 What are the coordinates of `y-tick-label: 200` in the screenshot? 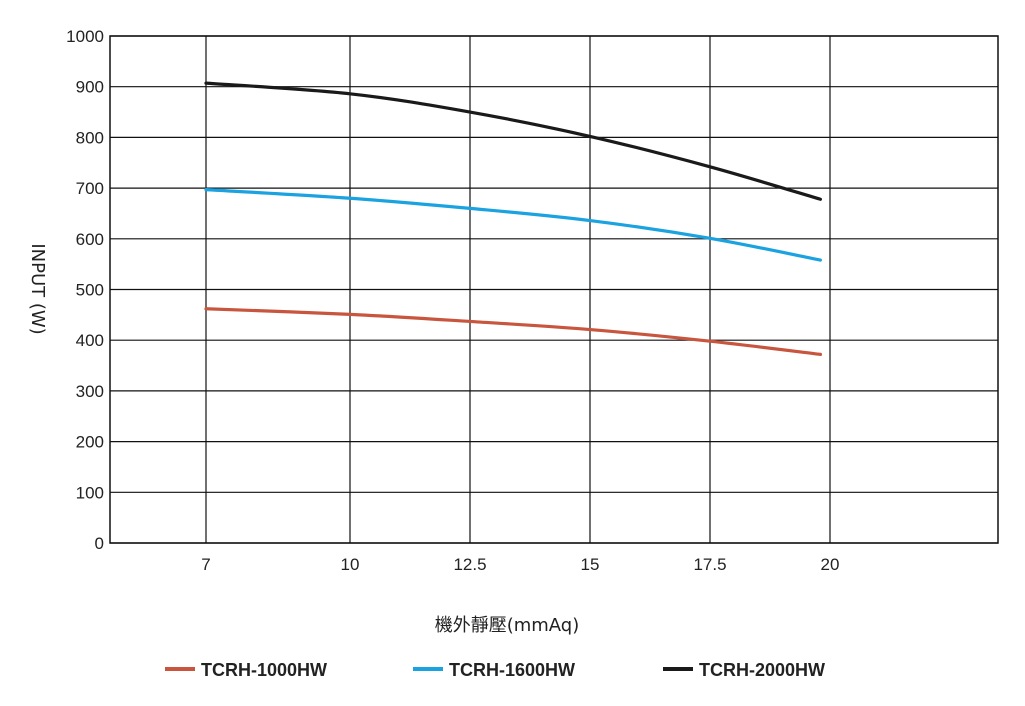 It's located at (90, 442).